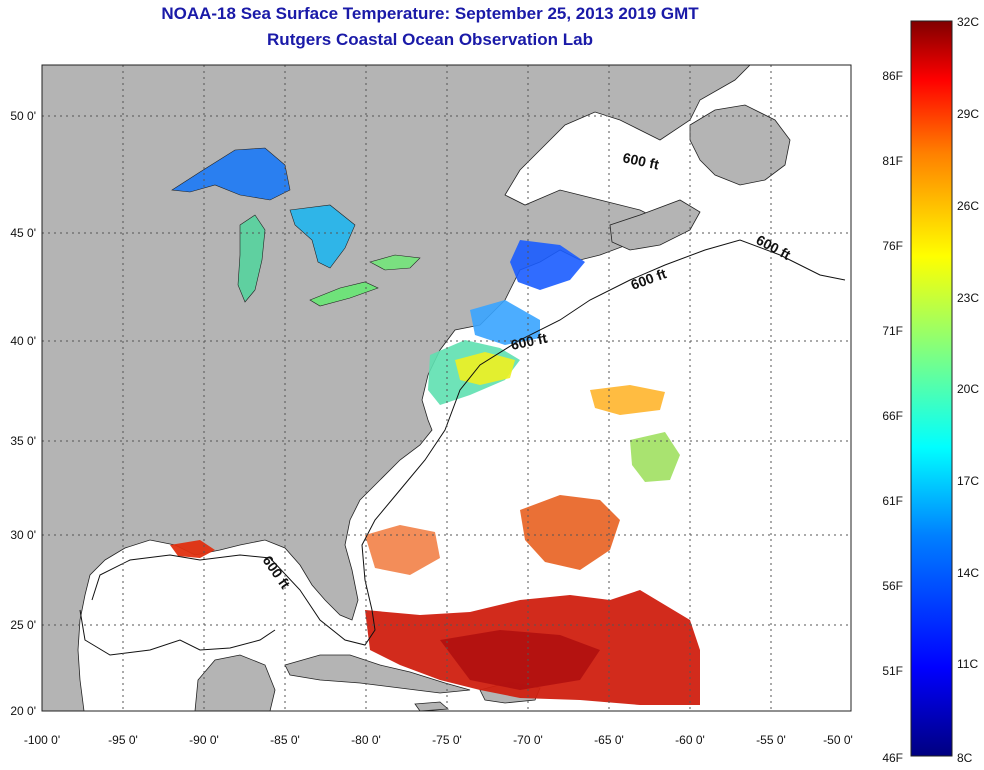 This screenshot has width=984, height=770. I want to click on colorbar-f-label: 76F, so click(892, 246).